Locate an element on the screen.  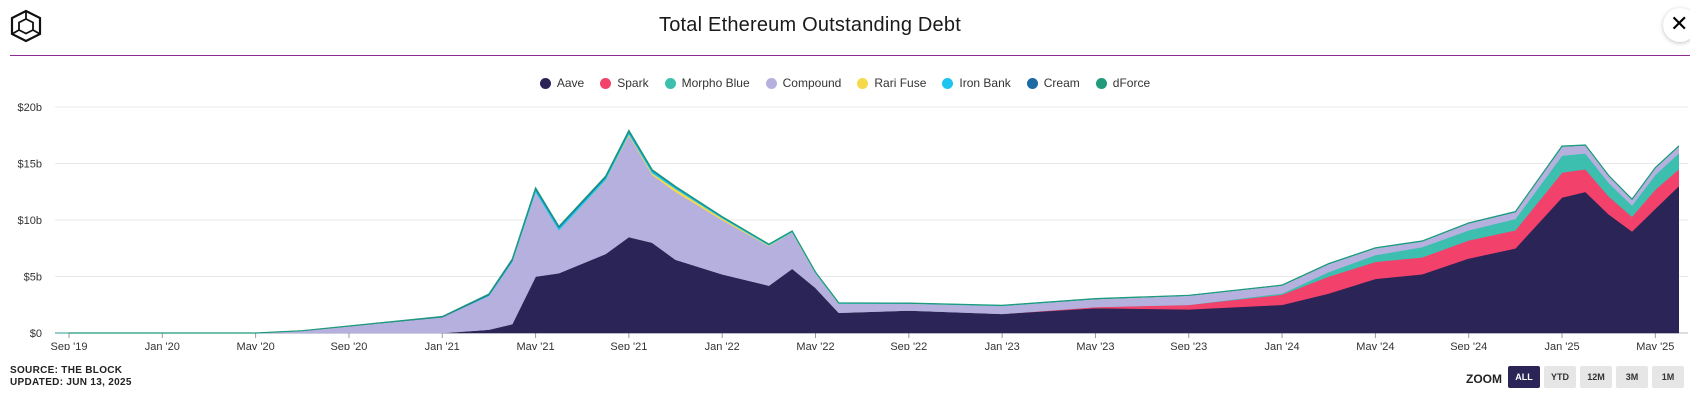
y-tick-label: $10b is located at coordinates (30, 221).